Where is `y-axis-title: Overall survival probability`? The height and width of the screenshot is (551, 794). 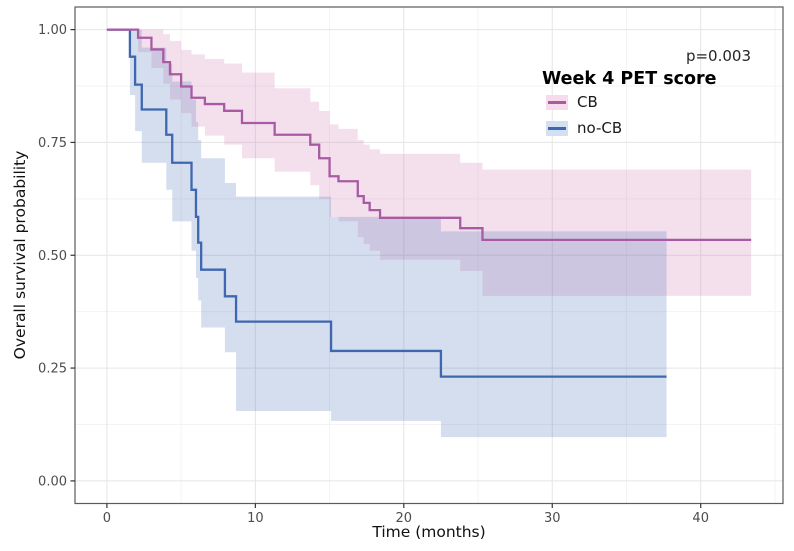 y-axis-title: Overall survival probability is located at coordinates (20, 255).